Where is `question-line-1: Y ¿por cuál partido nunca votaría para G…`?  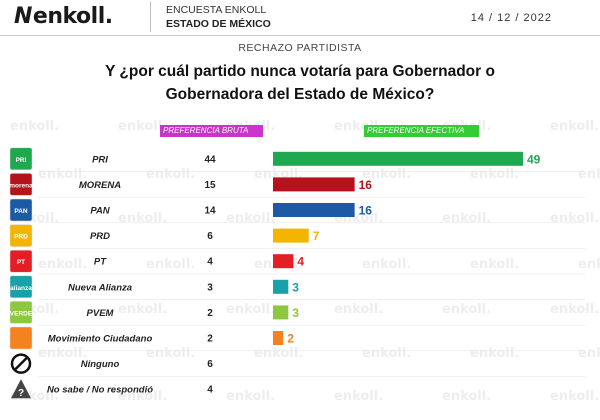 question-line-1: Y ¿por cuál partido nunca votaría para G… is located at coordinates (300, 71).